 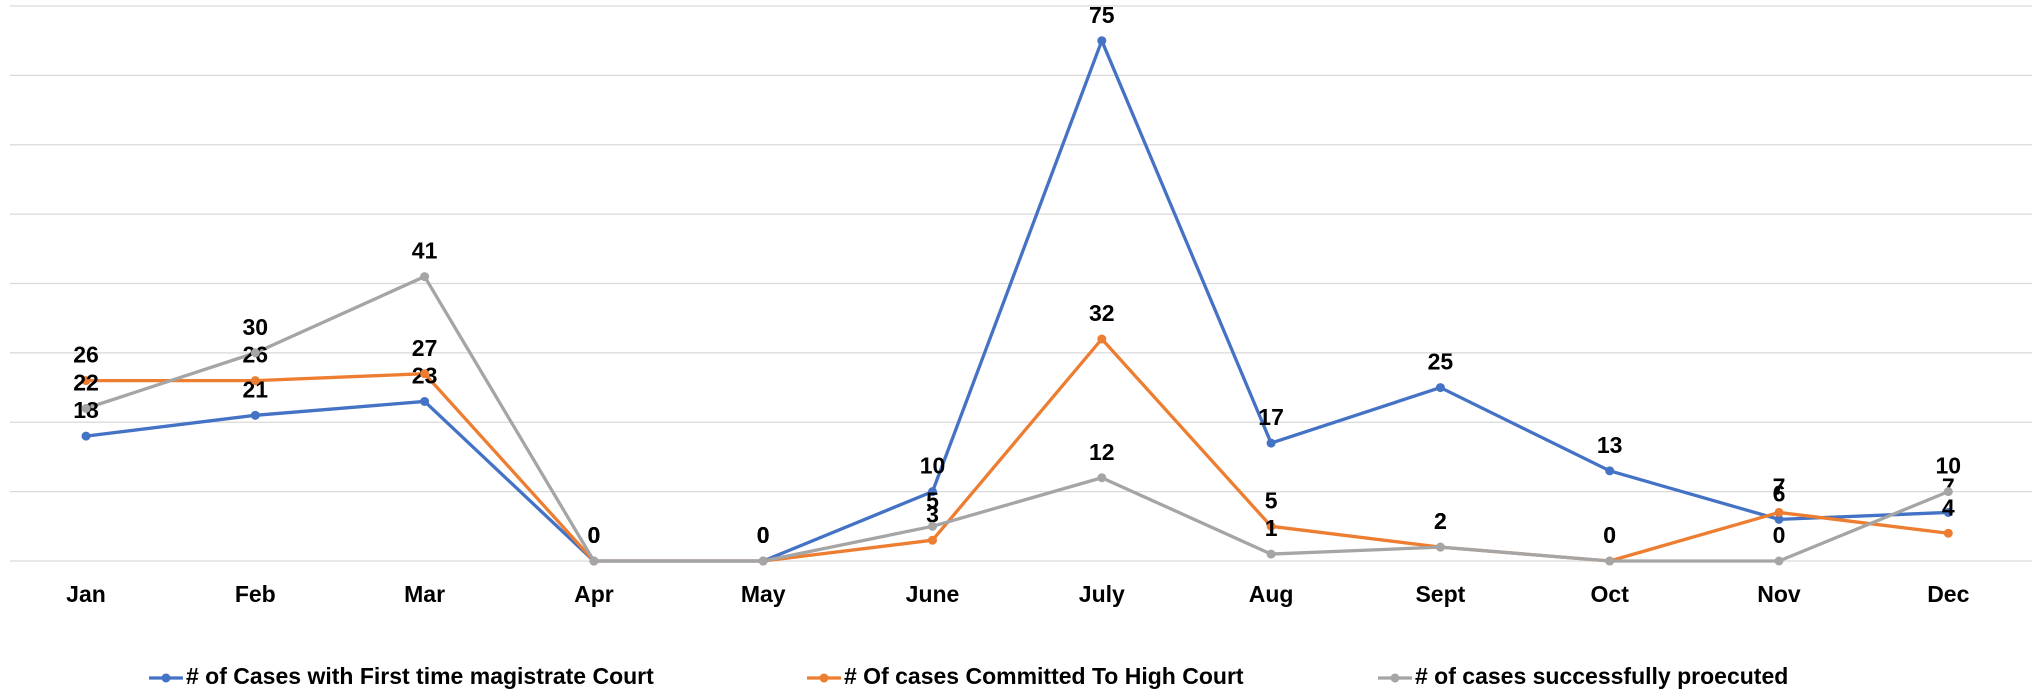 I want to click on x-tick-label: May, so click(x=763, y=594).